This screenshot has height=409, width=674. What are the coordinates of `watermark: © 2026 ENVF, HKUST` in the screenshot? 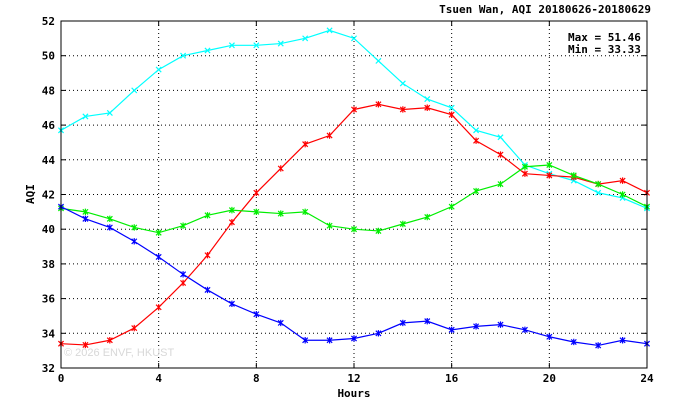 It's located at (119, 353).